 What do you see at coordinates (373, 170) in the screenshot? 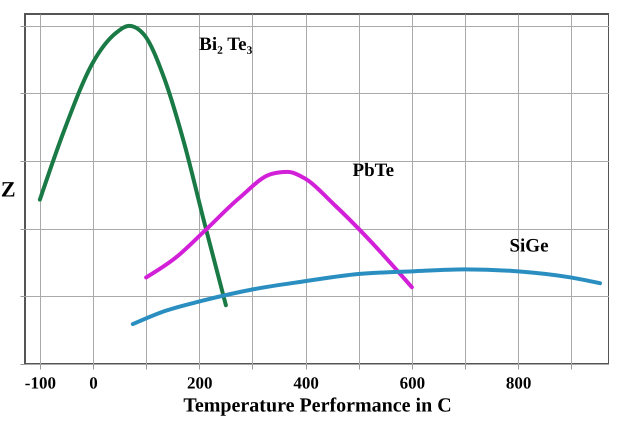
I see `series-label: PbTe` at bounding box center [373, 170].